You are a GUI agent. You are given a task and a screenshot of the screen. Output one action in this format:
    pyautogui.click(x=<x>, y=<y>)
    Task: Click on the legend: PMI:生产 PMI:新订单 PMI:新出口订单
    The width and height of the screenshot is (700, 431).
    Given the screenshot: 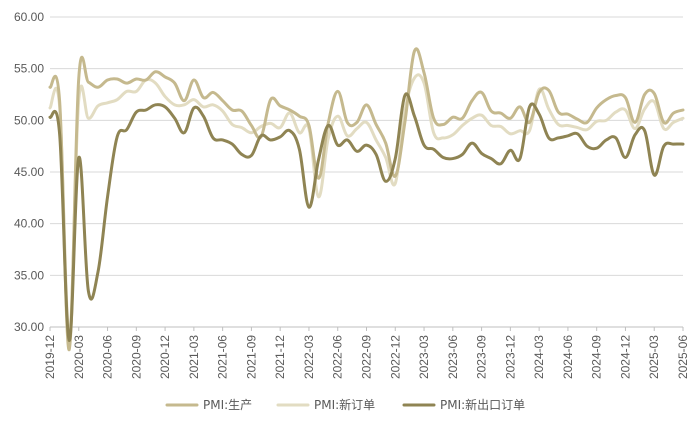 What is the action you would take?
    pyautogui.click(x=345, y=404)
    